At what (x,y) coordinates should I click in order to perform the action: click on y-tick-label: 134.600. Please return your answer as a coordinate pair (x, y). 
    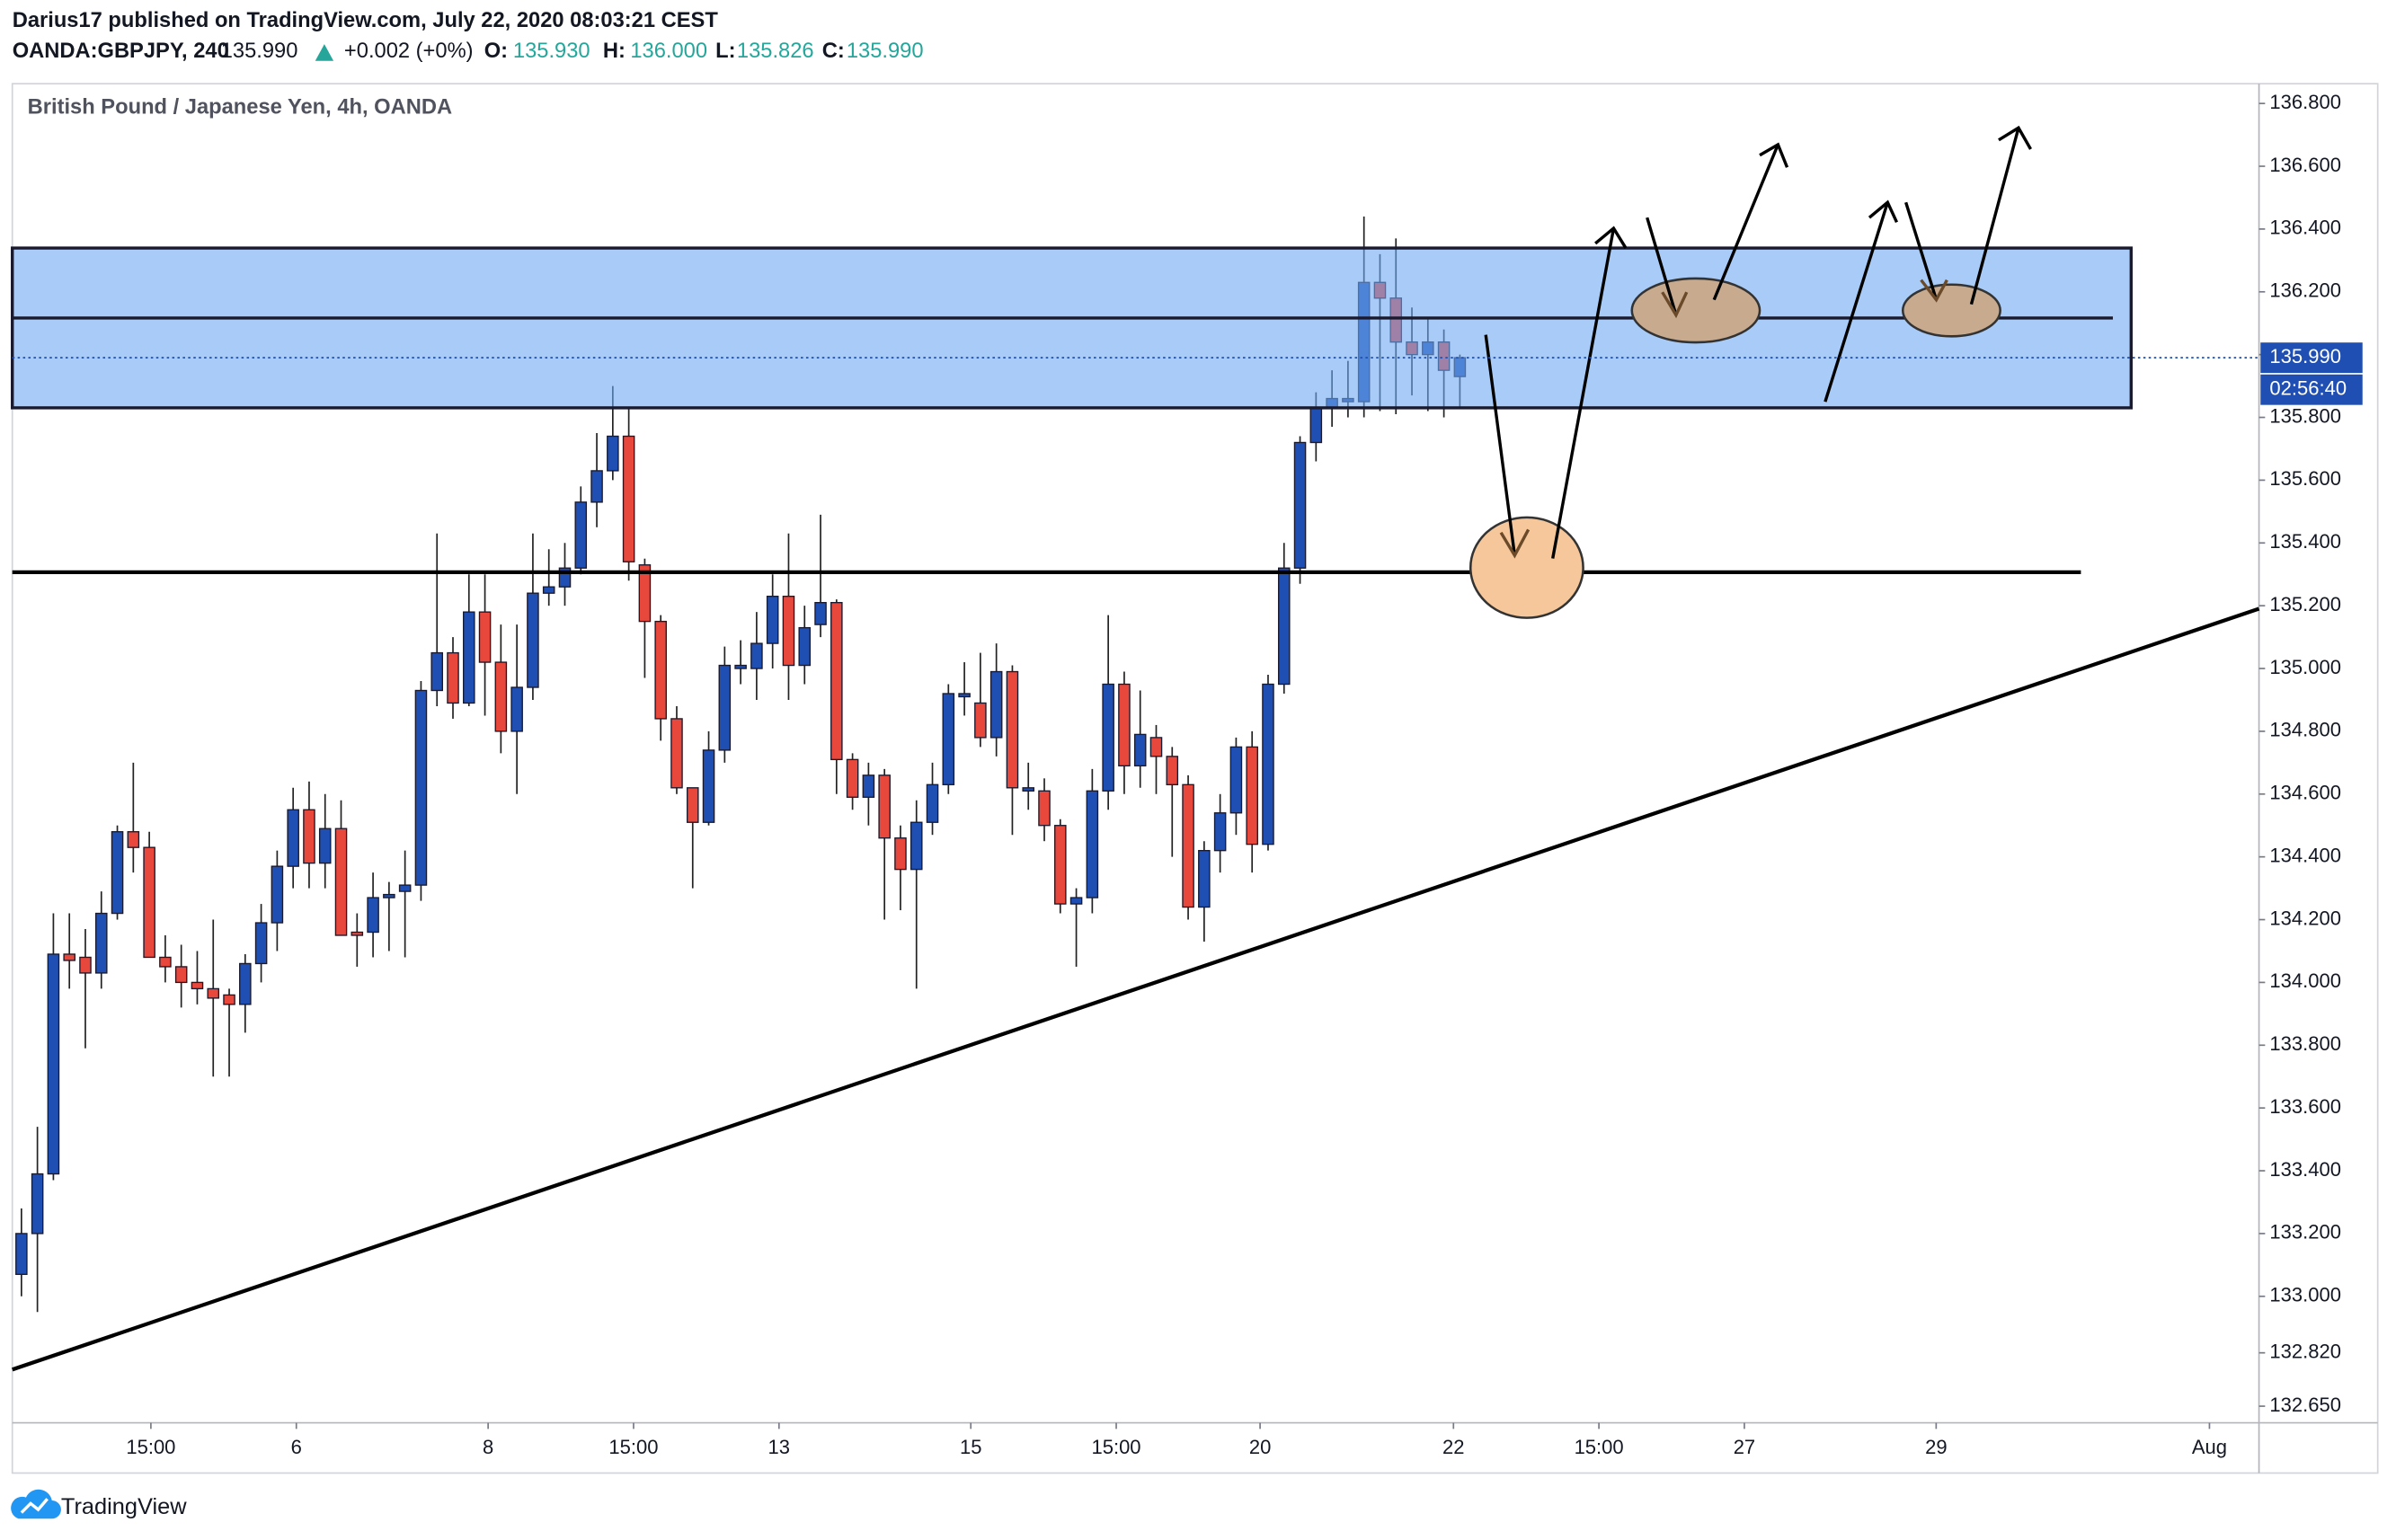
    Looking at the image, I should click on (2305, 793).